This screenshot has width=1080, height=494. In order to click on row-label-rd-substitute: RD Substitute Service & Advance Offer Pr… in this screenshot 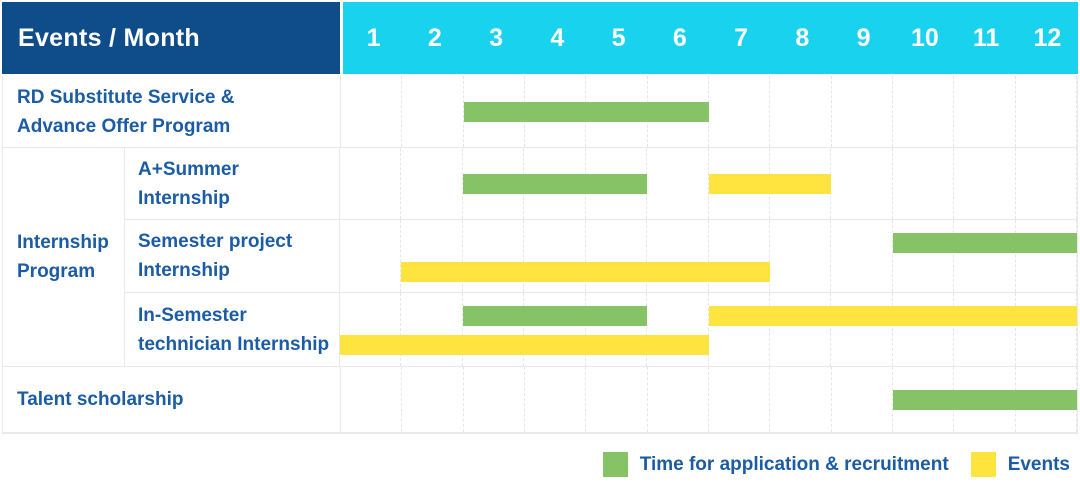, I will do `click(172, 111)`.